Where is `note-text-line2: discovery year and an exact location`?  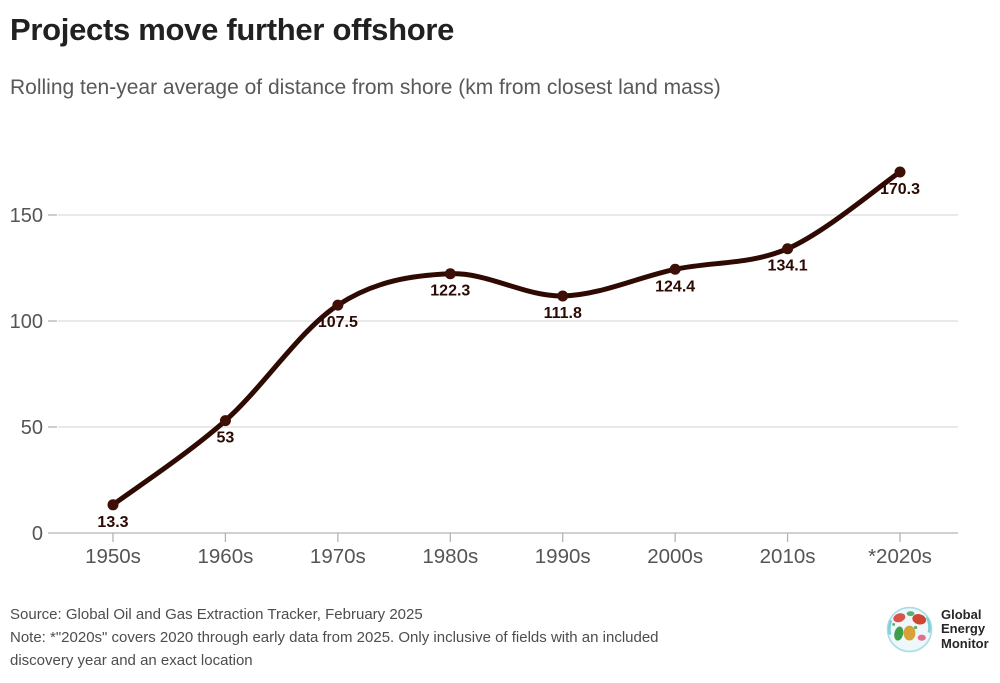 note-text-line2: discovery year and an exact location is located at coordinates (131, 660).